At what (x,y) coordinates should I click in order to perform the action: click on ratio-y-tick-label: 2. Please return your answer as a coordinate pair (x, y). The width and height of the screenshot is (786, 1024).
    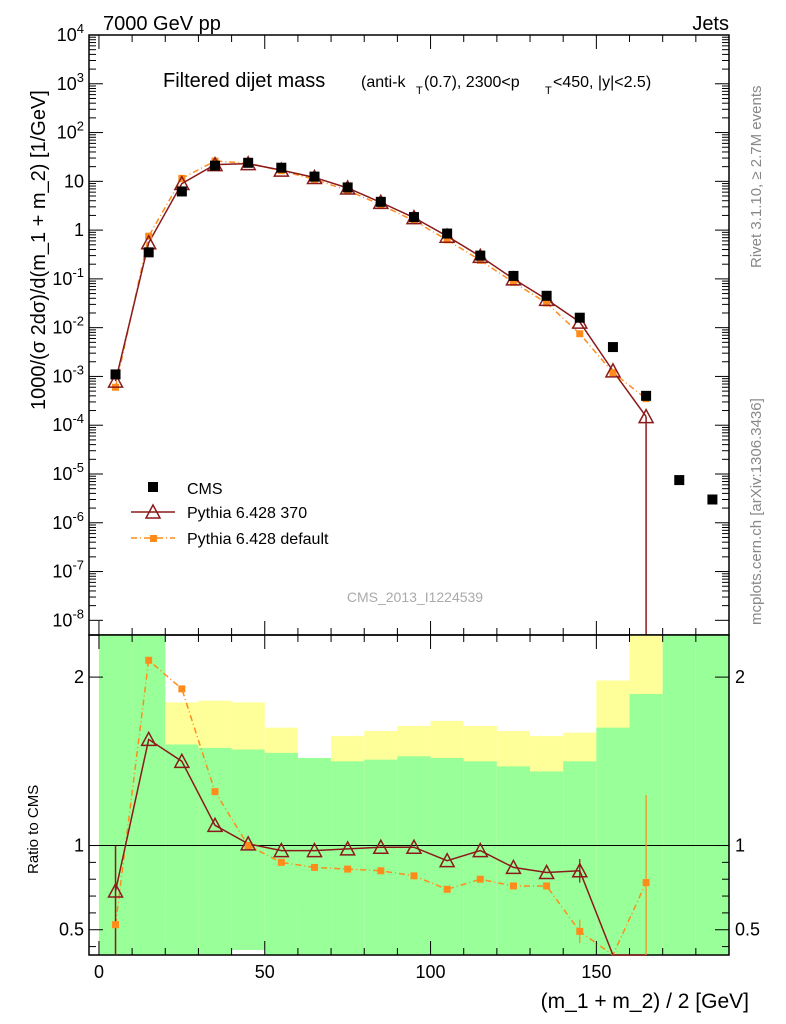
    Looking at the image, I should click on (79, 677).